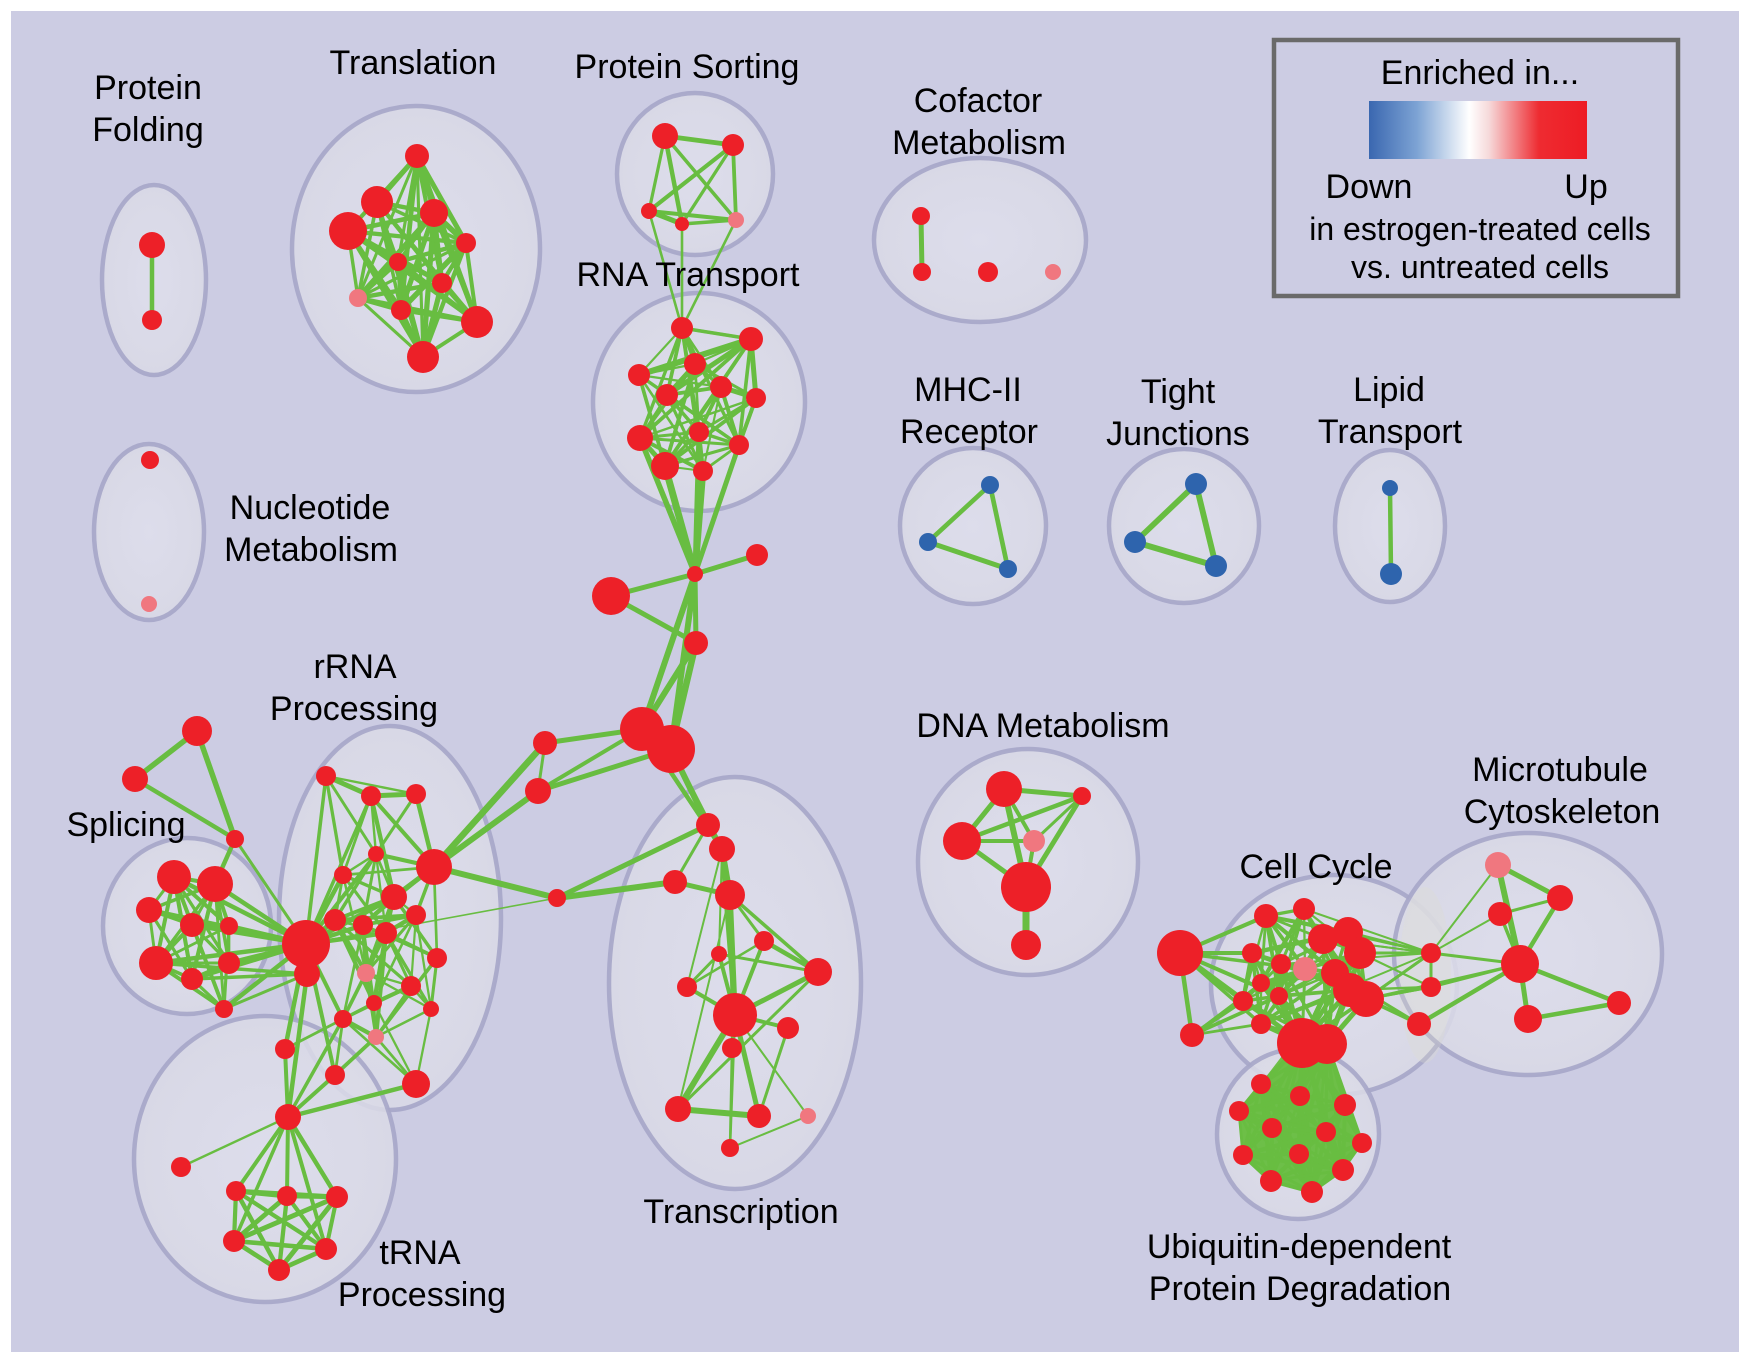 The height and width of the screenshot is (1365, 1750). I want to click on svg-text: Transport, so click(1390, 432).